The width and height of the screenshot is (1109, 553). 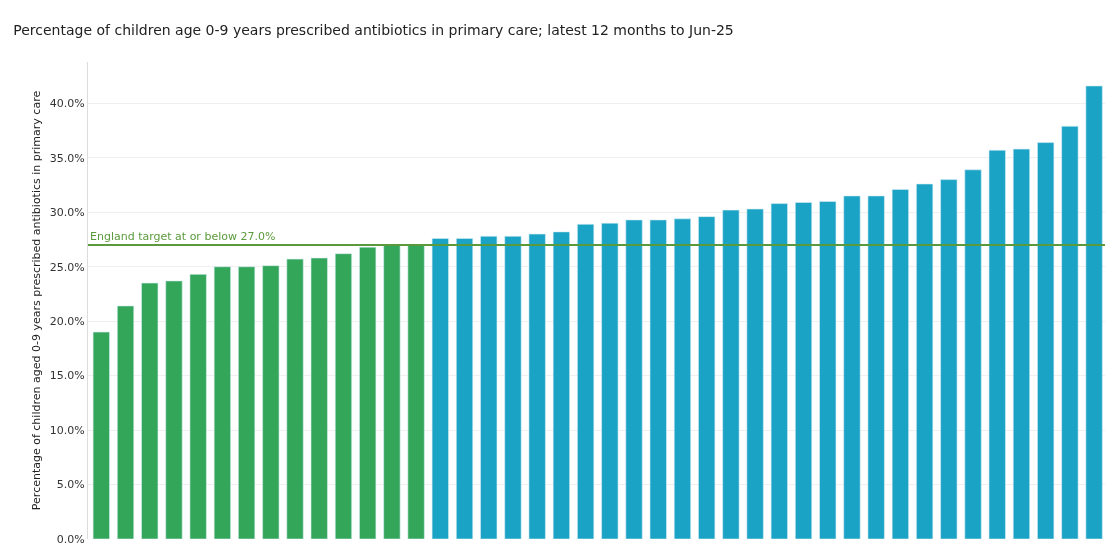 I want to click on y-tick-label: 20.0%, so click(x=67, y=322).